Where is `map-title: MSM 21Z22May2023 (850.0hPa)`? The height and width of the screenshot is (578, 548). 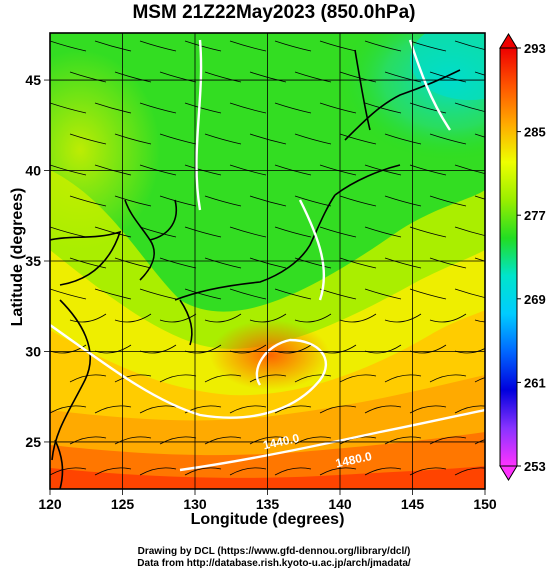
map-title: MSM 21Z22May2023 (850.0hPa) is located at coordinates (274, 12).